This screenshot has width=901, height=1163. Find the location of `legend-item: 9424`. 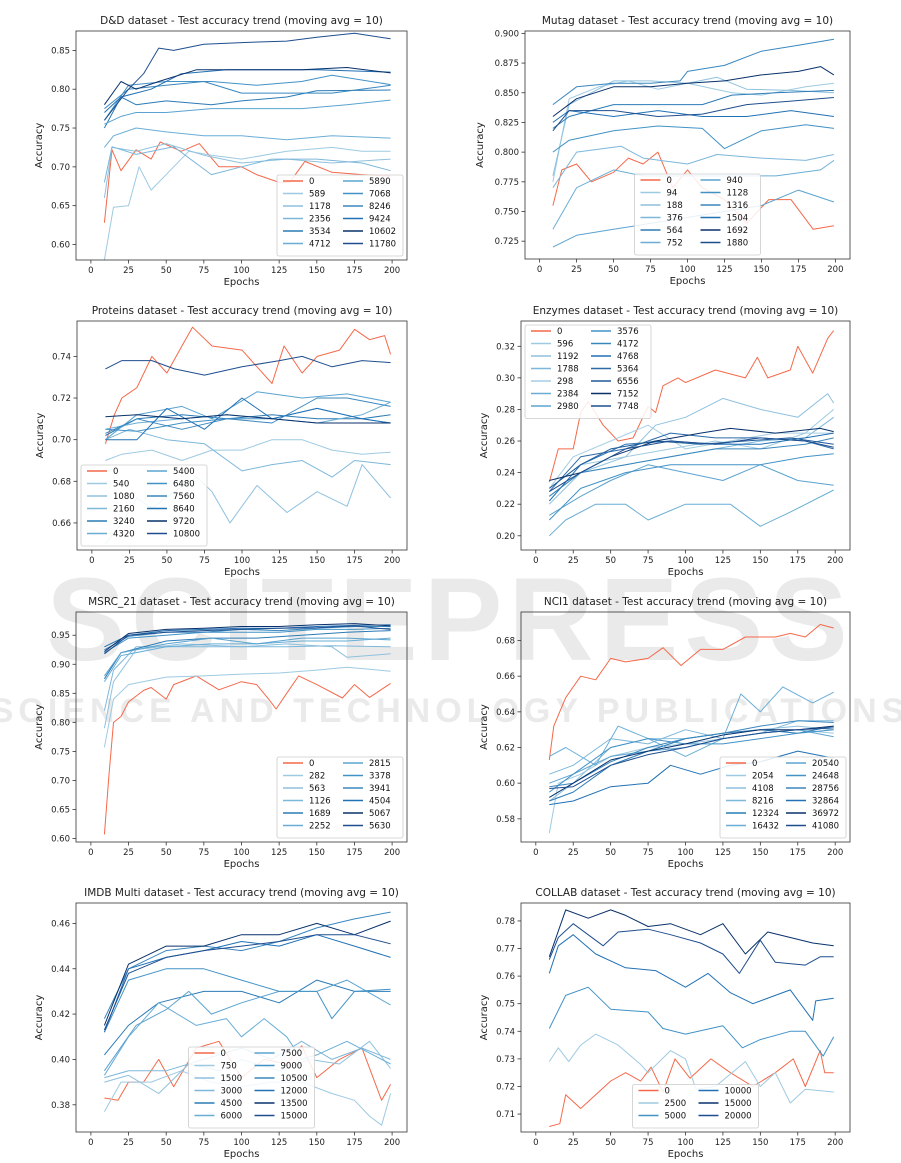

legend-item: 9424 is located at coordinates (367, 220).